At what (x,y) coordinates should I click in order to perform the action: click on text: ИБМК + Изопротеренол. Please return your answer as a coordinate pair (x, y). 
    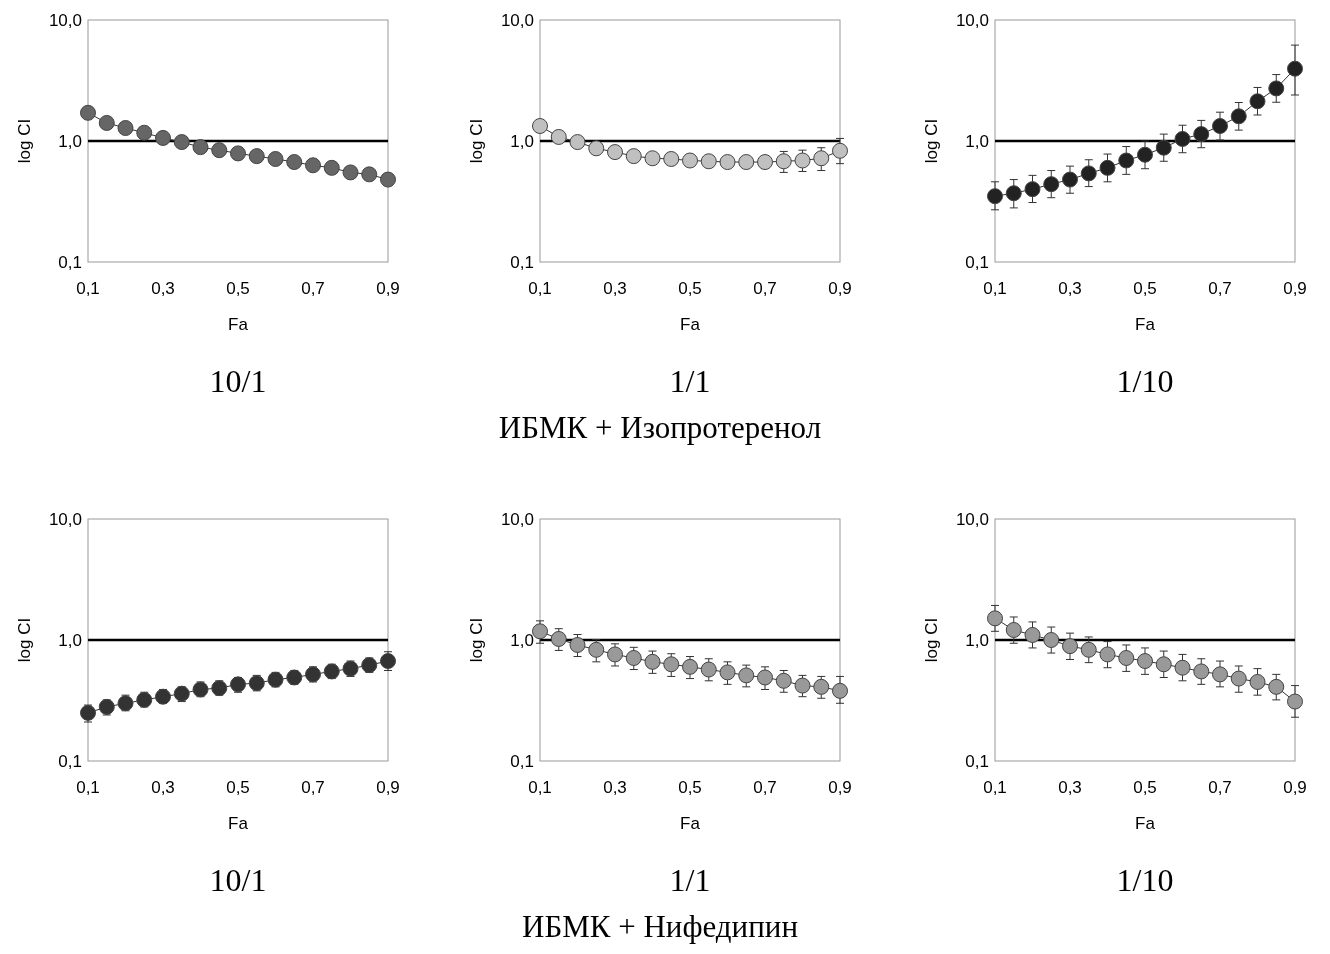
    Looking at the image, I should click on (660, 427).